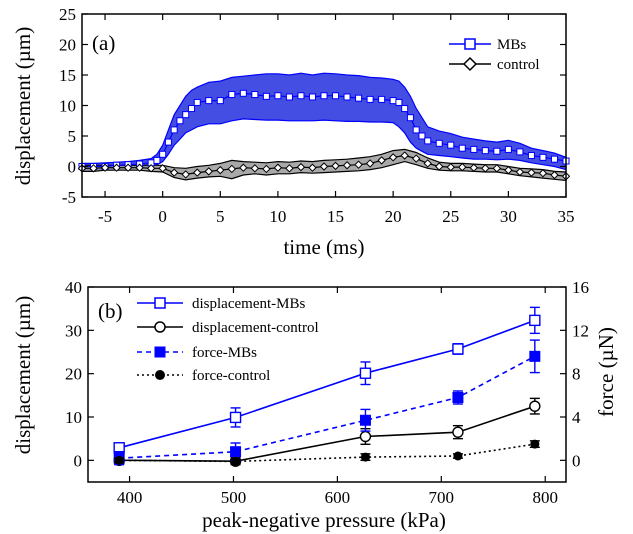  What do you see at coordinates (470, 44) in the screenshot?
I see `legend-a-mbs-marker` at bounding box center [470, 44].